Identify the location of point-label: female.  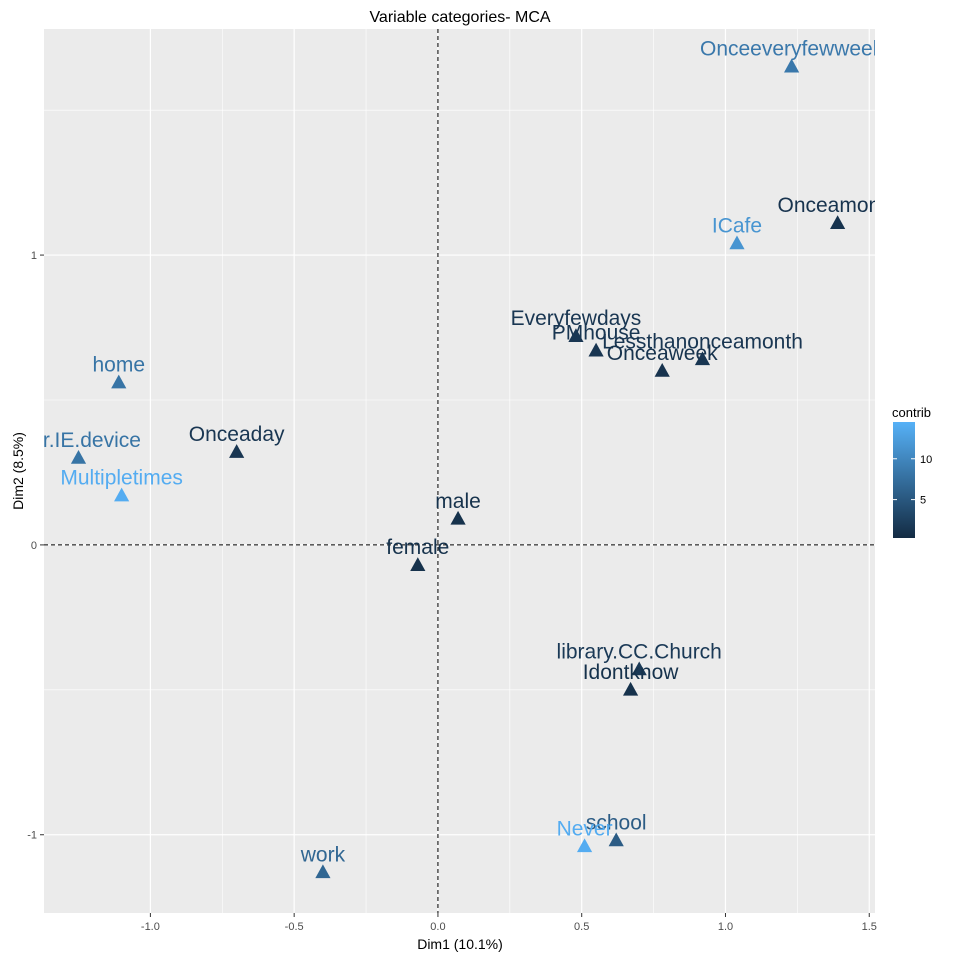
(417, 547).